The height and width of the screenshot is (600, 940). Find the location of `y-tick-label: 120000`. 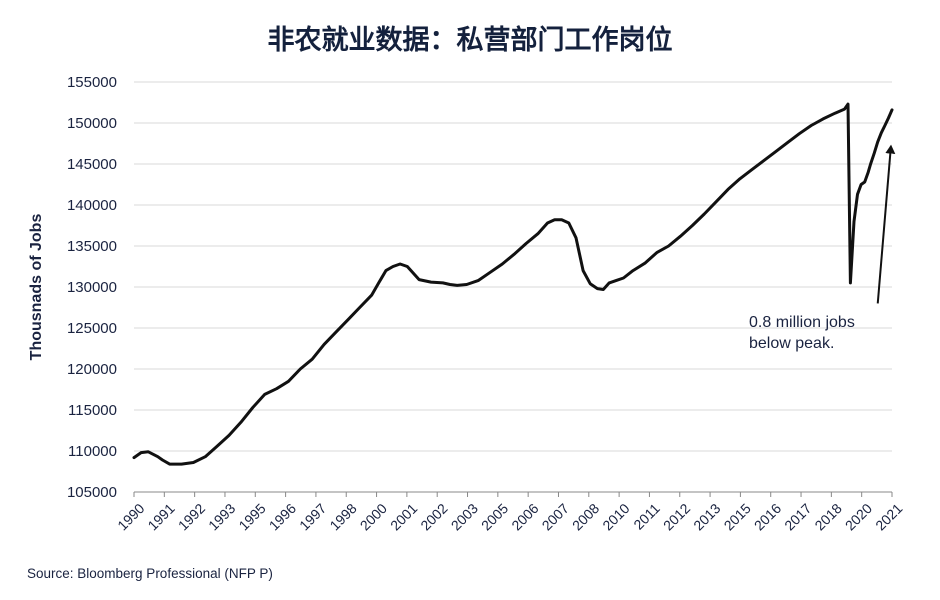

y-tick-label: 120000 is located at coordinates (92, 369).